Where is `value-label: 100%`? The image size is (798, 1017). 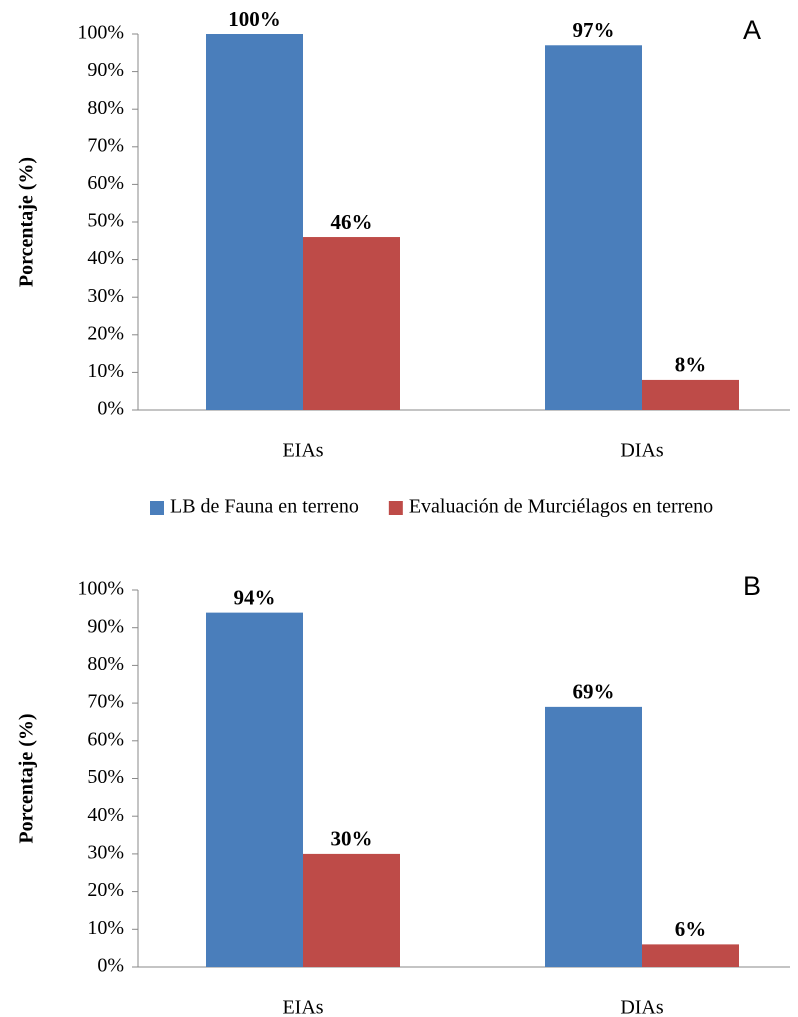 value-label: 100% is located at coordinates (254, 19).